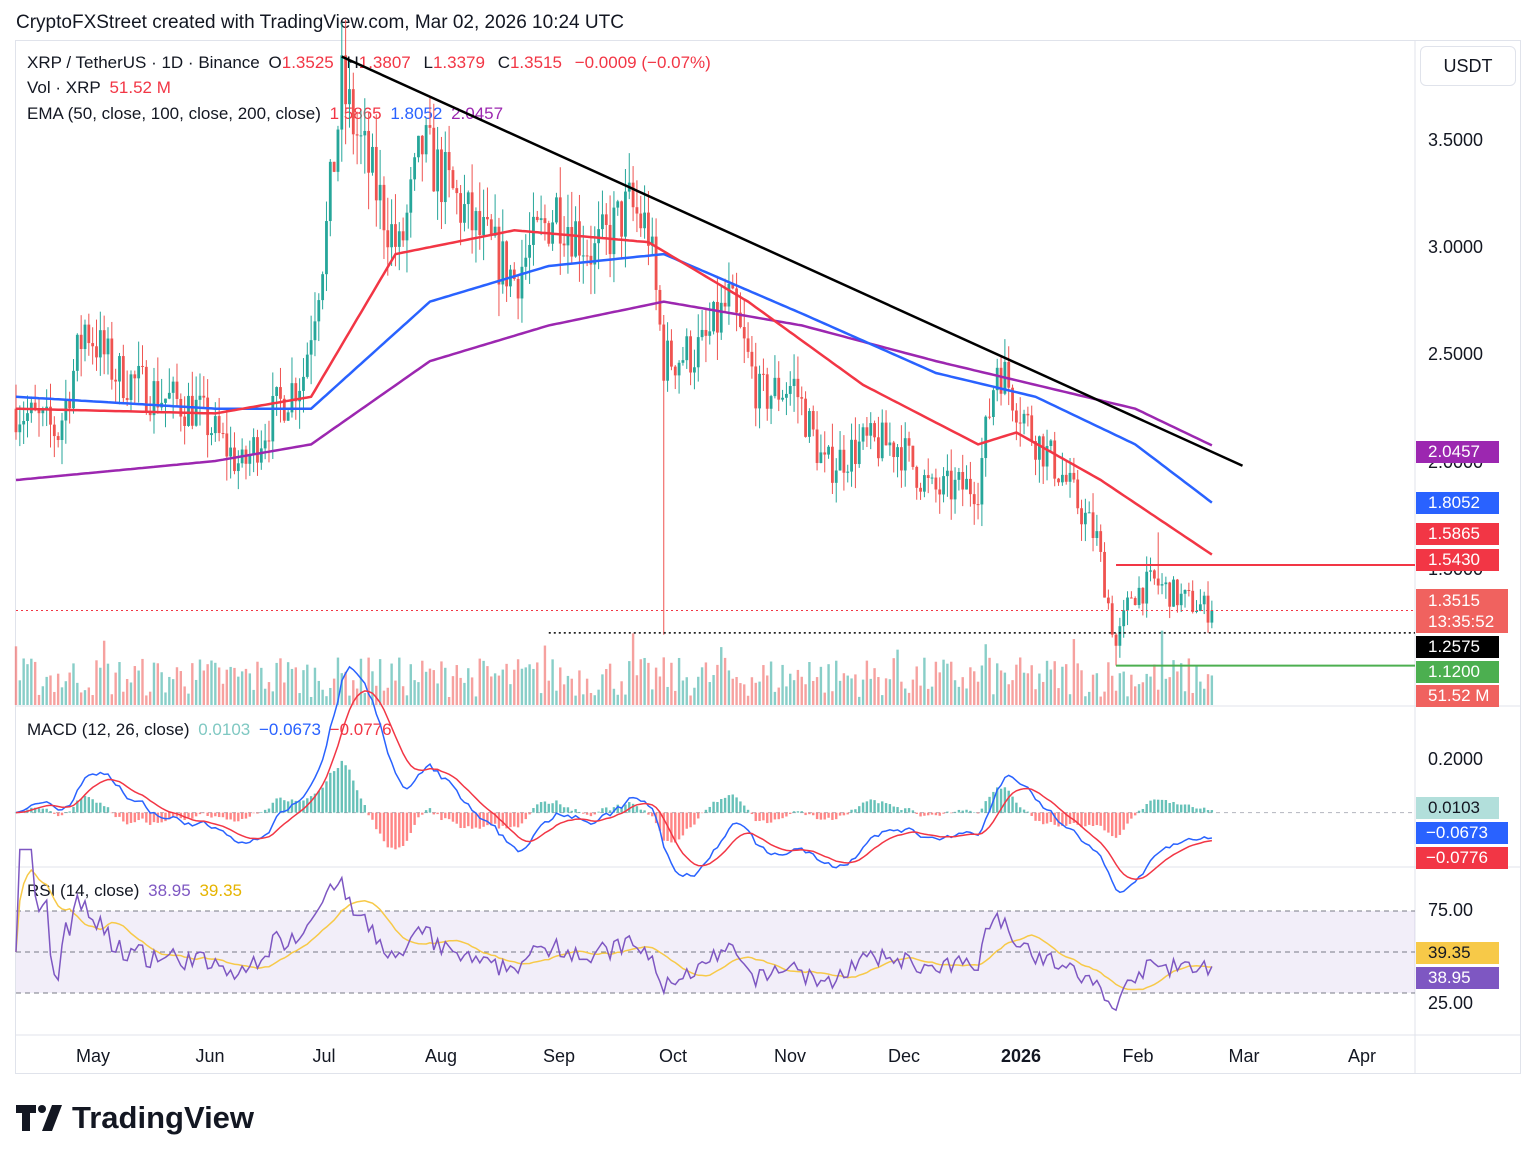  I want to click on high-value: 1.3807, so click(384, 62).